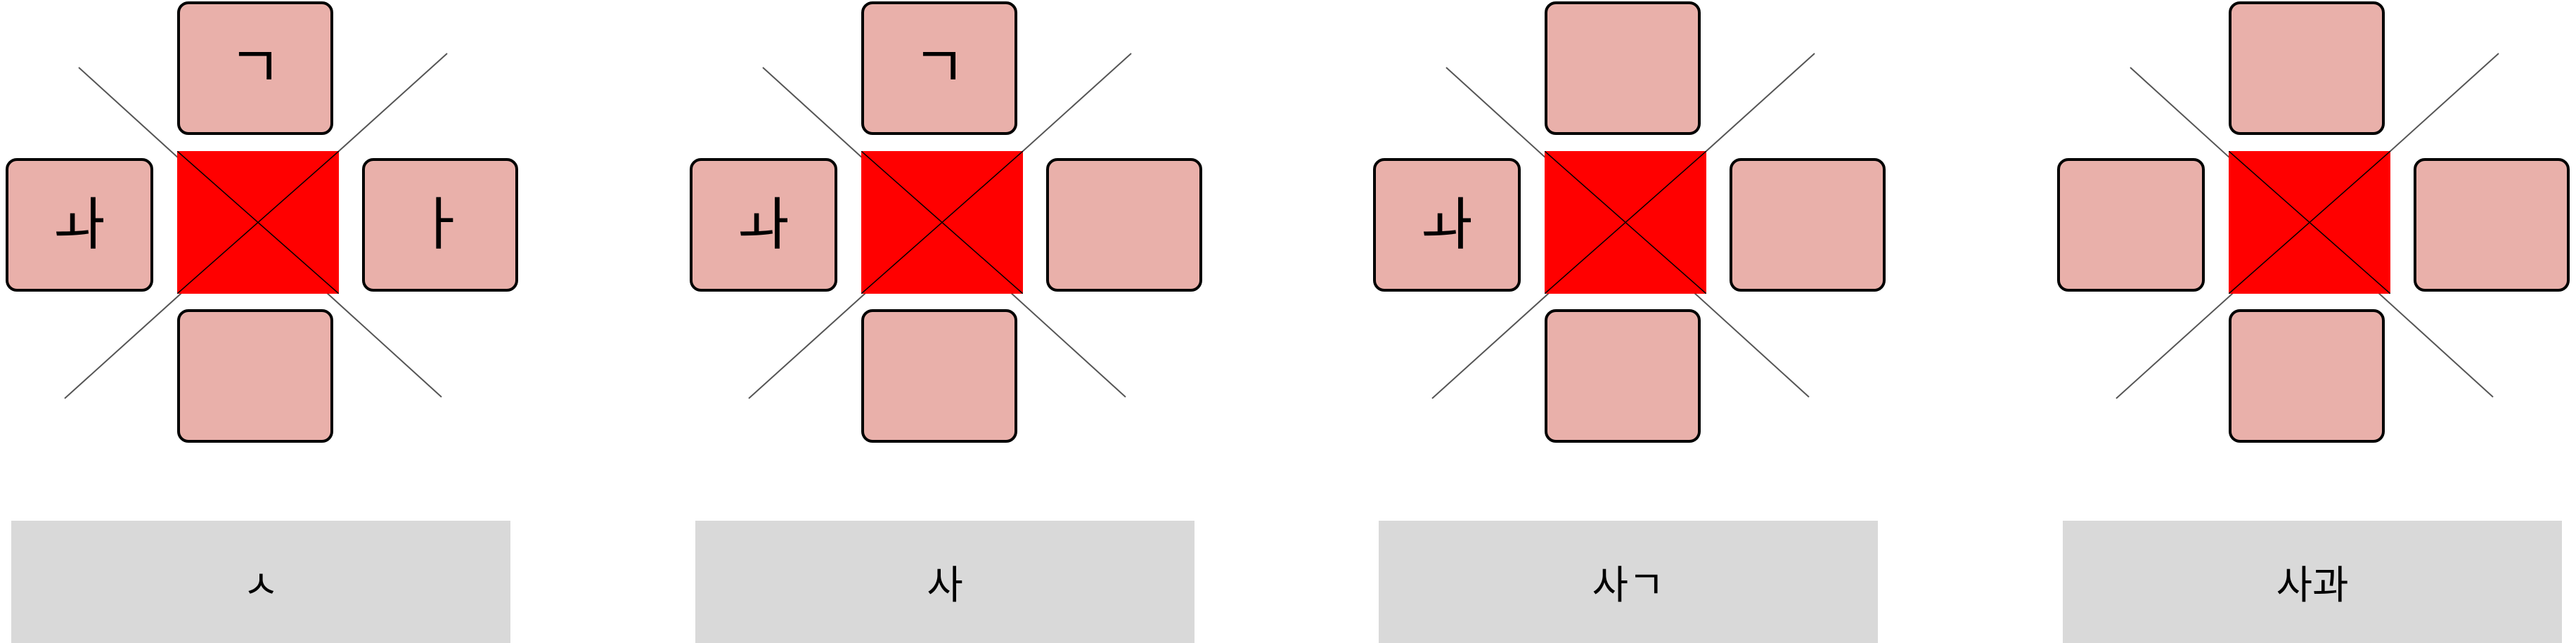 This screenshot has width=2576, height=643. What do you see at coordinates (2131, 225) in the screenshot?
I see `key-left` at bounding box center [2131, 225].